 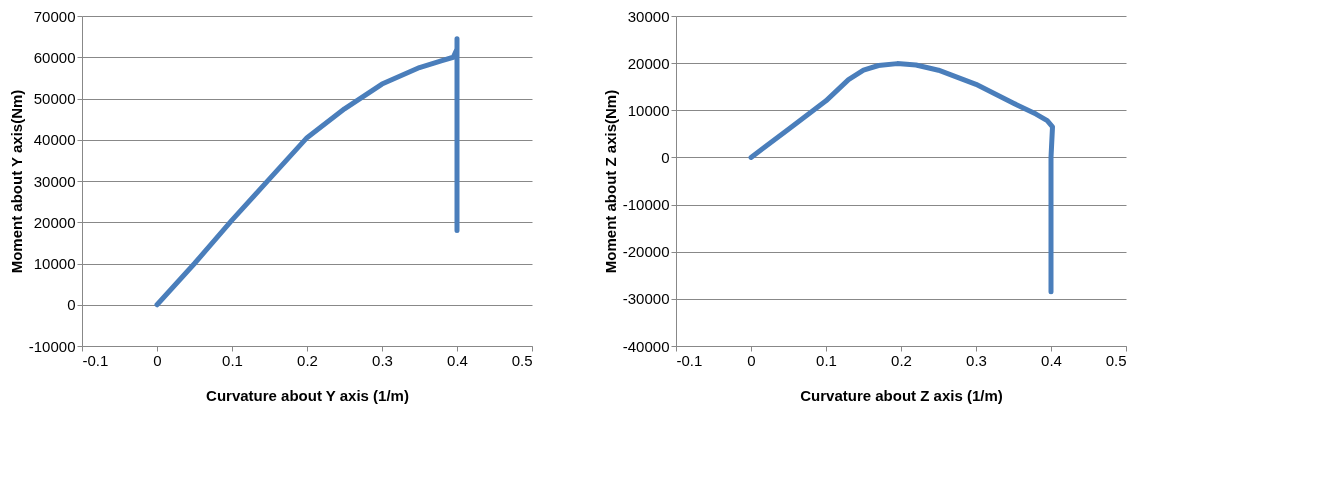 What do you see at coordinates (646, 252) in the screenshot?
I see `y-tick-label: -20000` at bounding box center [646, 252].